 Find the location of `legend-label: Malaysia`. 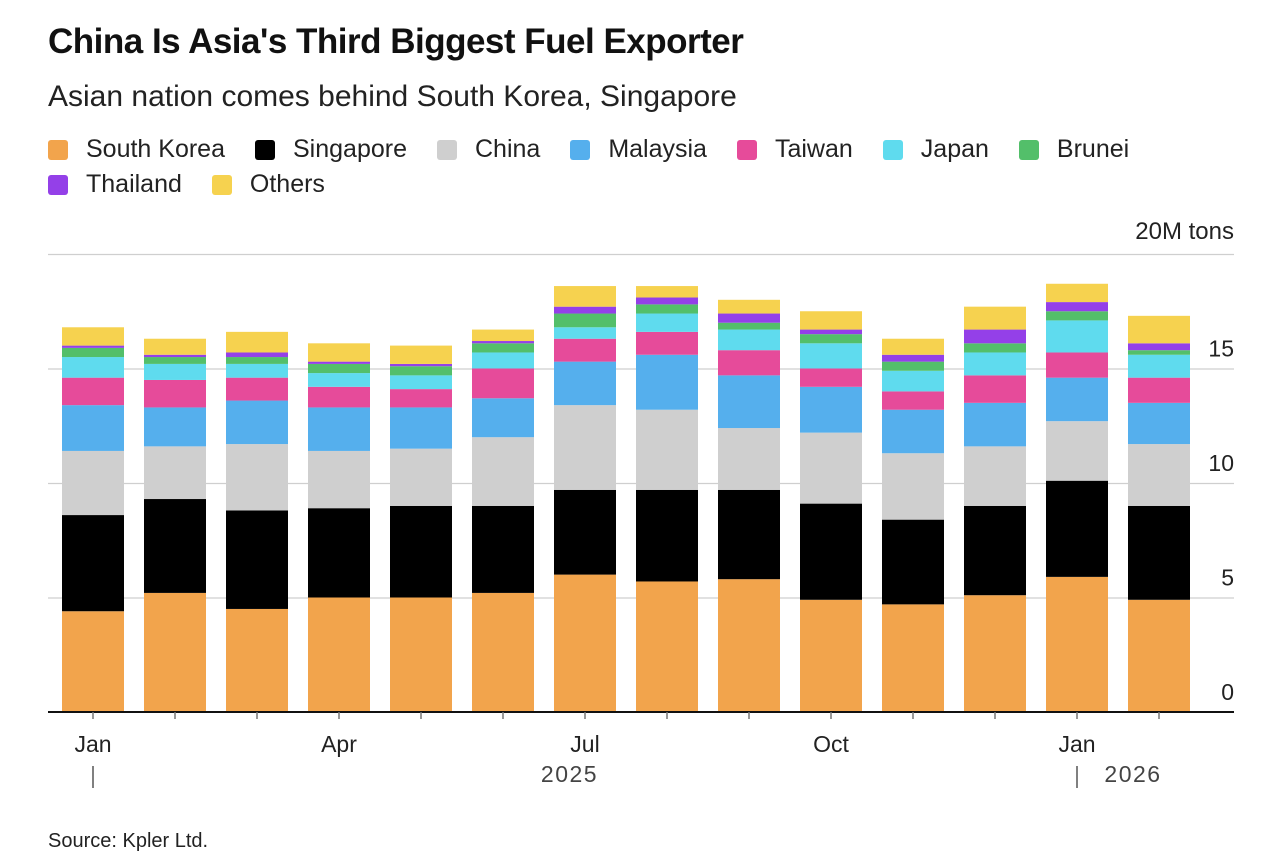

legend-label: Malaysia is located at coordinates (657, 149).